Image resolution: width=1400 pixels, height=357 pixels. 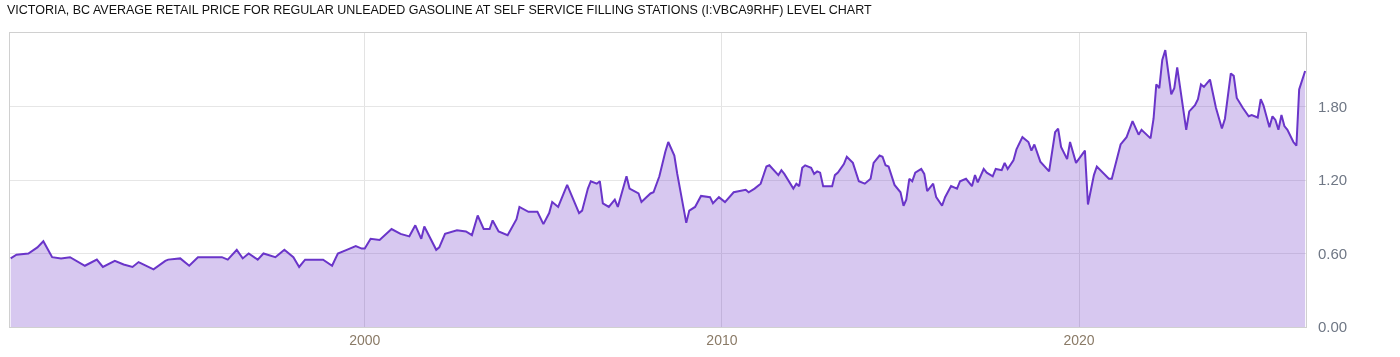 What do you see at coordinates (439, 10) in the screenshot?
I see `chart-title: VICTORIA, BC AVERAGE RETAIL PRICE FOR REGULAR UNLEADED GASOLINE AT SELF SERVICE FILLING STATIONS (I:VBCA9RHF) LEVEL CHART` at bounding box center [439, 10].